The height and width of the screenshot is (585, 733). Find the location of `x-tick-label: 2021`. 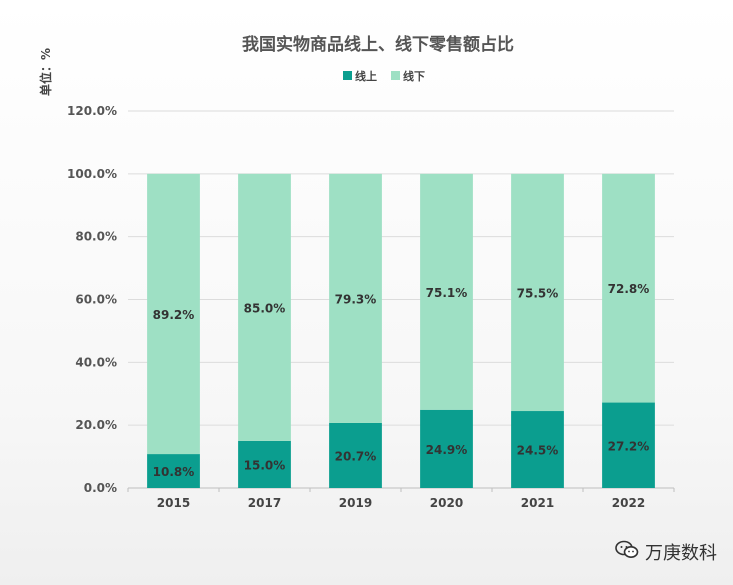

x-tick-label: 2021 is located at coordinates (537, 503).